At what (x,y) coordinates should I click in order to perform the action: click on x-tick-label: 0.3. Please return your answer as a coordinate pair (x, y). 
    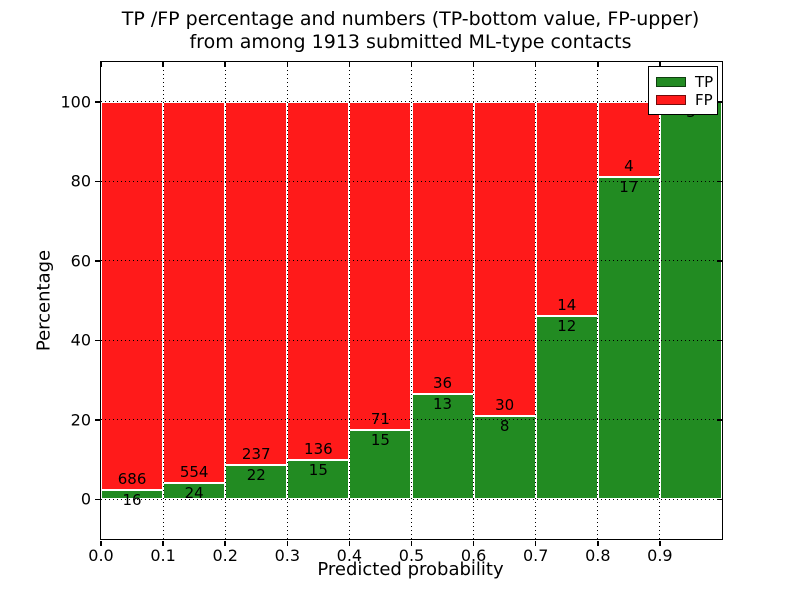
    Looking at the image, I should click on (287, 555).